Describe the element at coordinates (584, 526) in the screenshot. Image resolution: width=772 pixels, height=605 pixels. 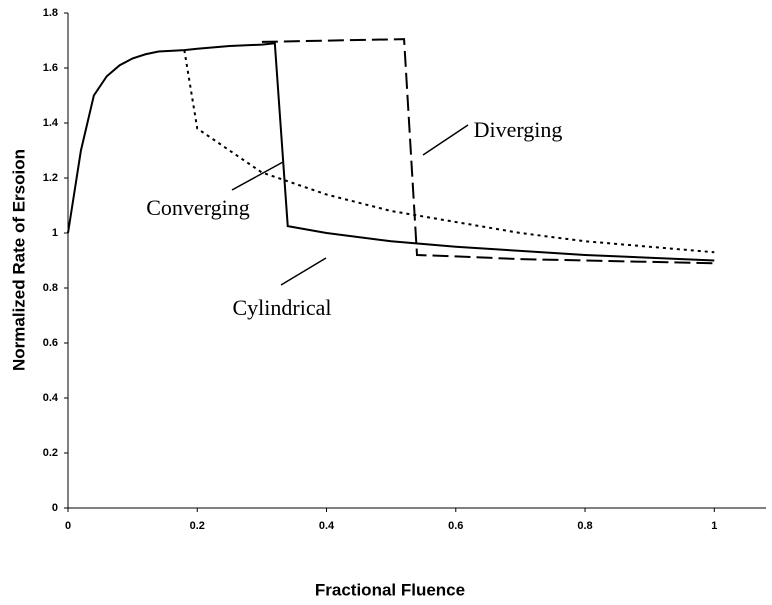
I see `x-tick-label: 0.8` at that location.